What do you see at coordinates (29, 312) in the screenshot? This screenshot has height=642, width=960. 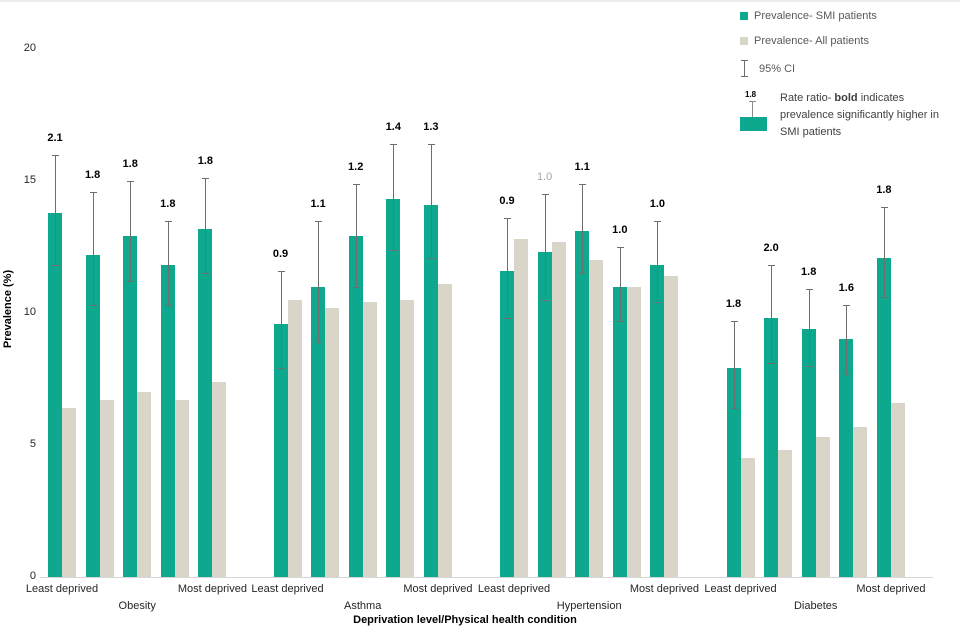 I see `ytick-label: 10` at bounding box center [29, 312].